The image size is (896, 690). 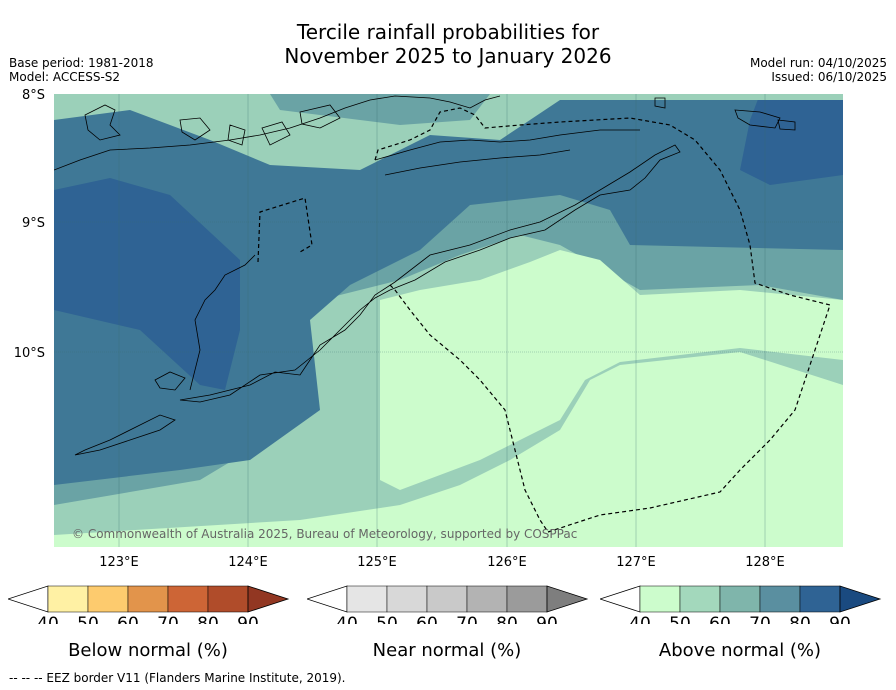 I want to click on below-tick-80: 80, so click(x=208, y=619).